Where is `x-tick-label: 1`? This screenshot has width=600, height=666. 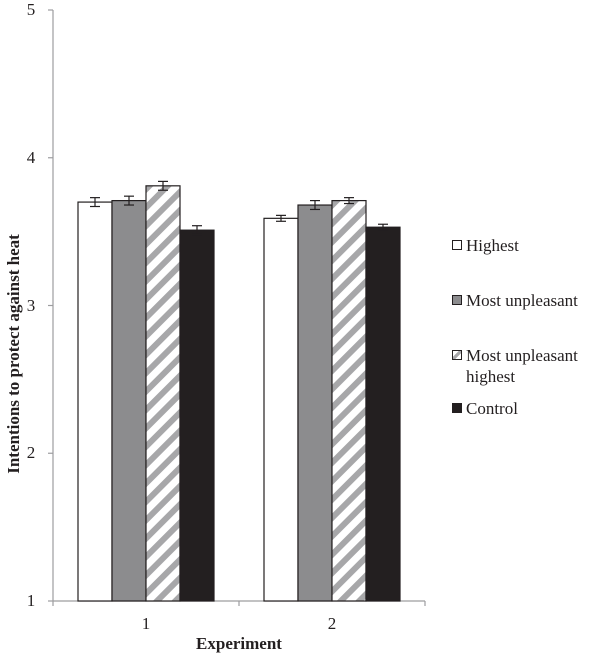
x-tick-label: 1 is located at coordinates (146, 623).